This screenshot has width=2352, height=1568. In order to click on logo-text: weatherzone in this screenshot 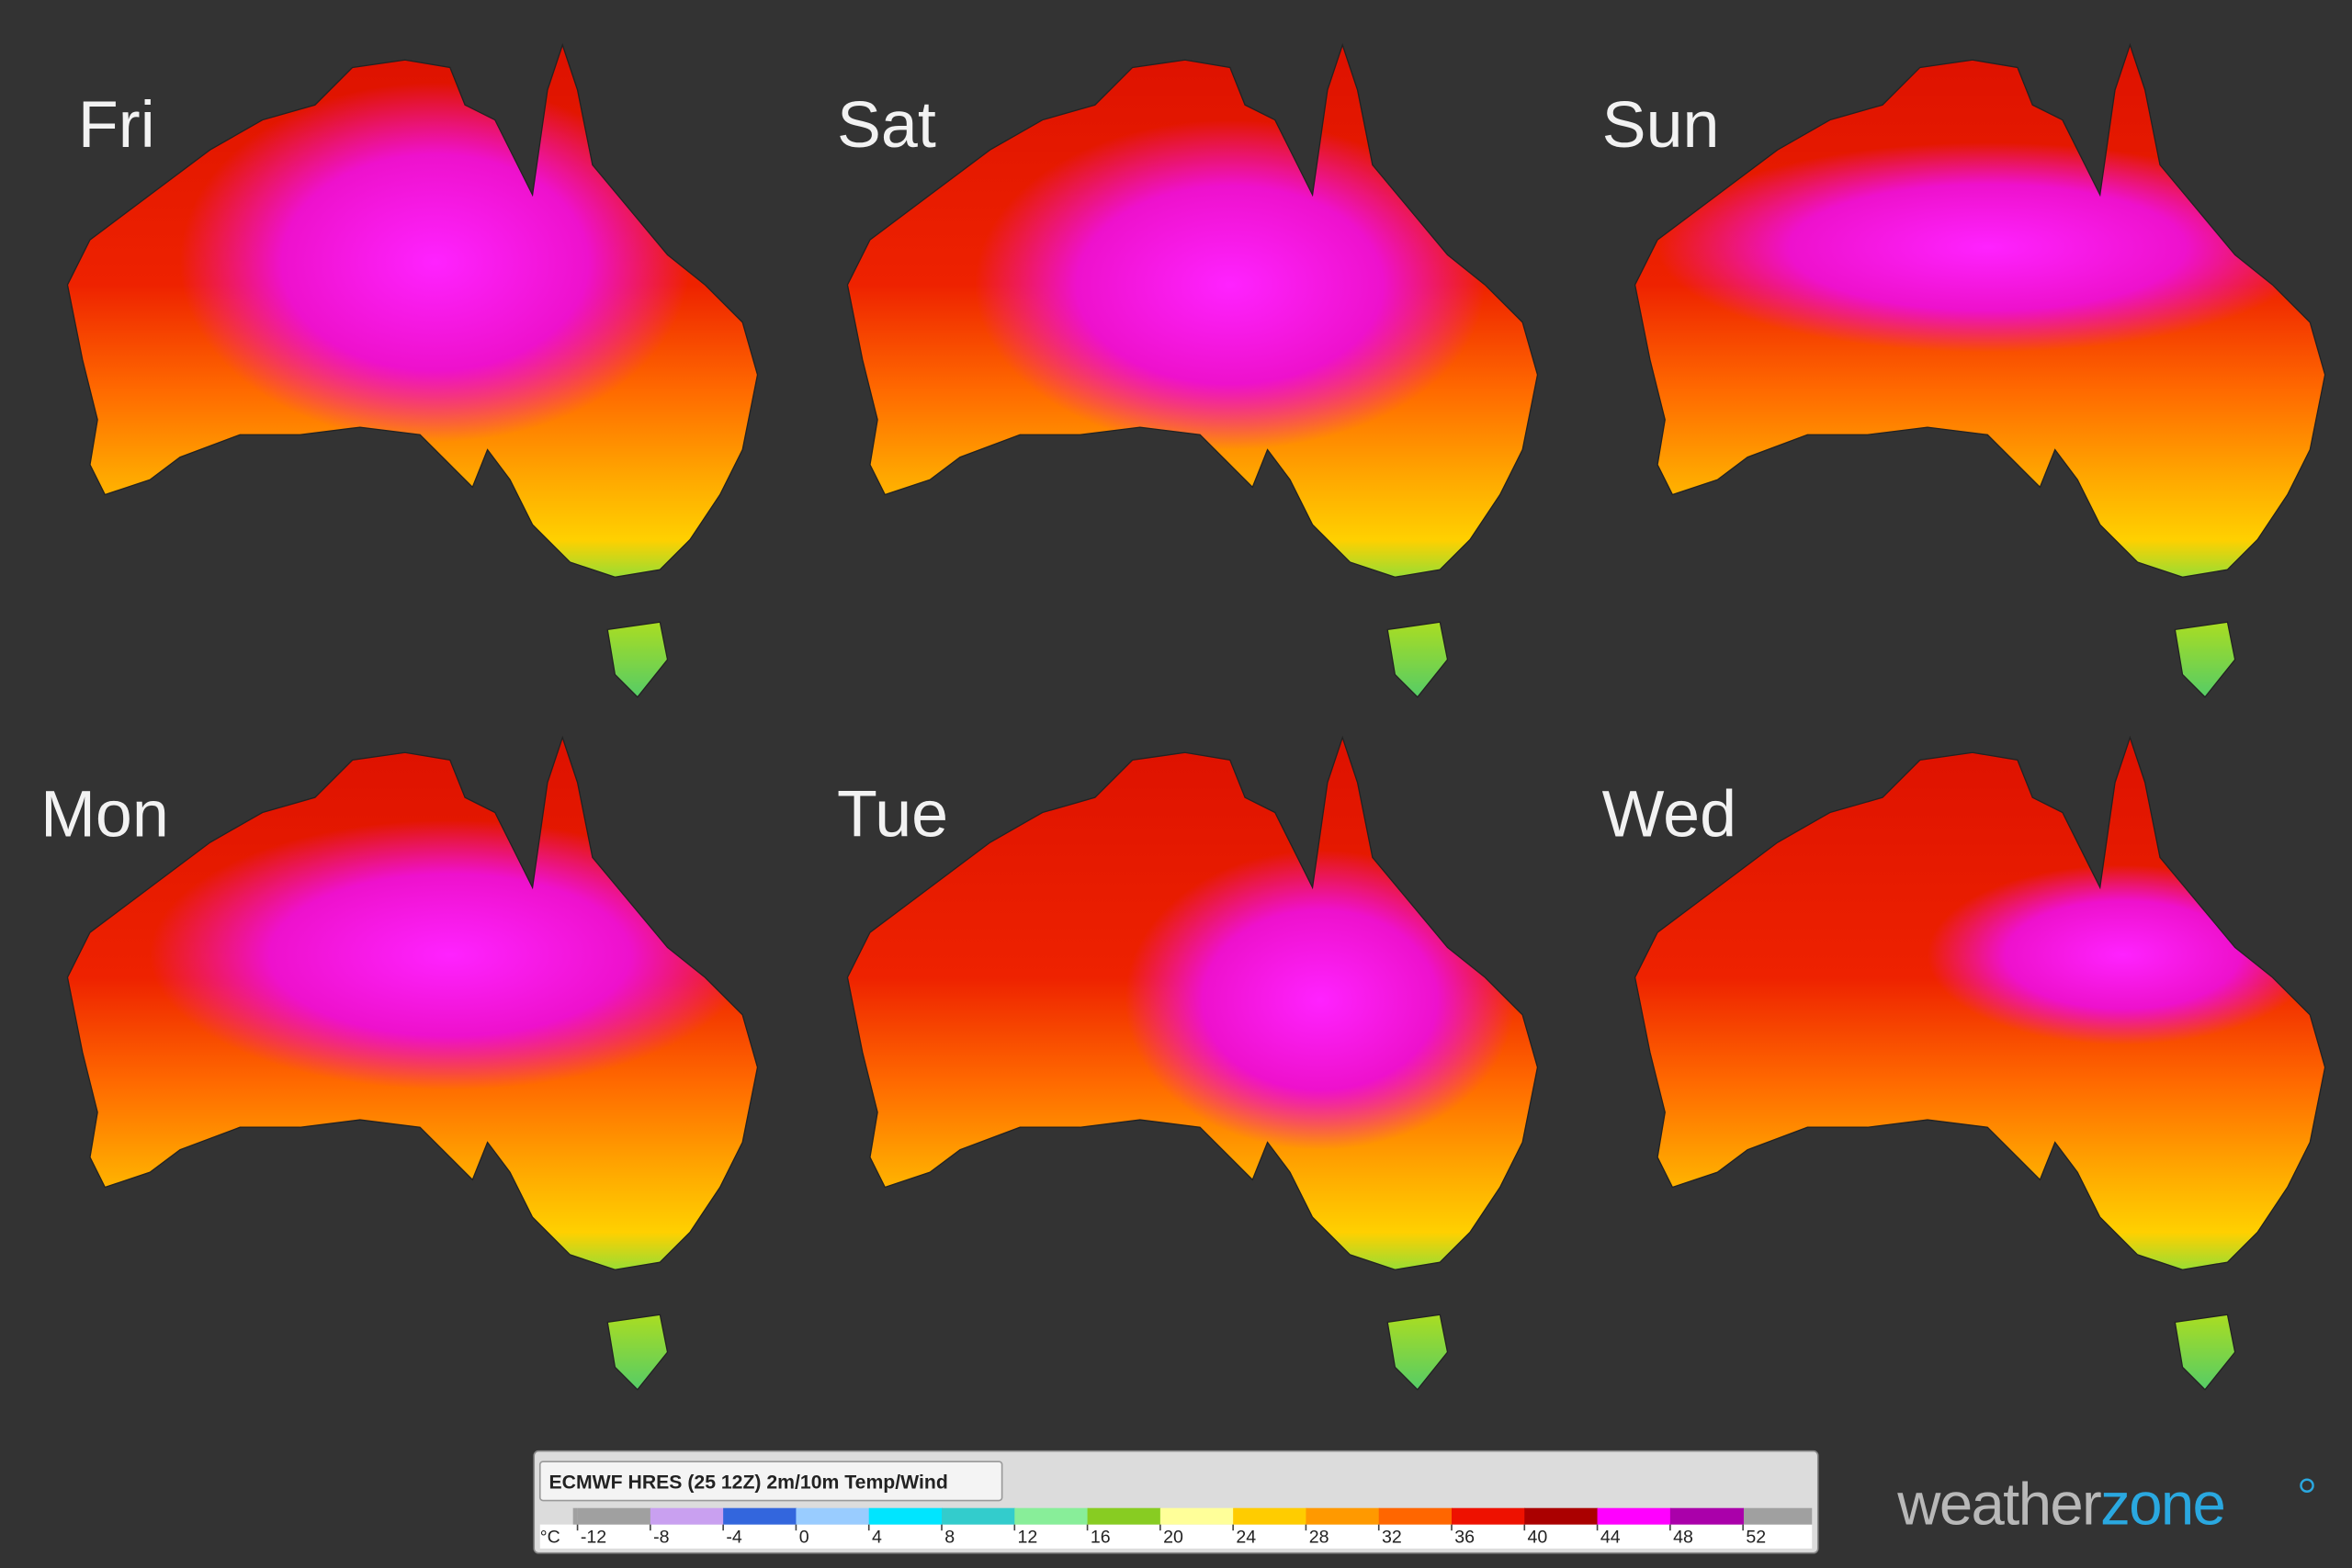, I will do `click(2060, 1505)`.